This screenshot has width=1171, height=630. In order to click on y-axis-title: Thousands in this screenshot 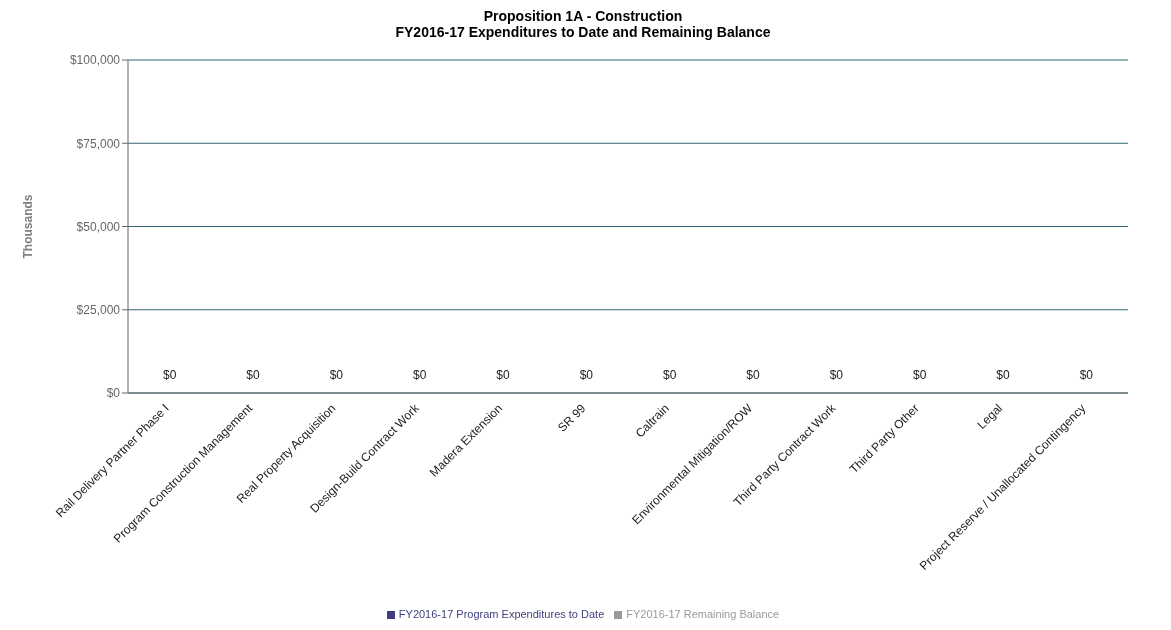, I will do `click(28, 226)`.